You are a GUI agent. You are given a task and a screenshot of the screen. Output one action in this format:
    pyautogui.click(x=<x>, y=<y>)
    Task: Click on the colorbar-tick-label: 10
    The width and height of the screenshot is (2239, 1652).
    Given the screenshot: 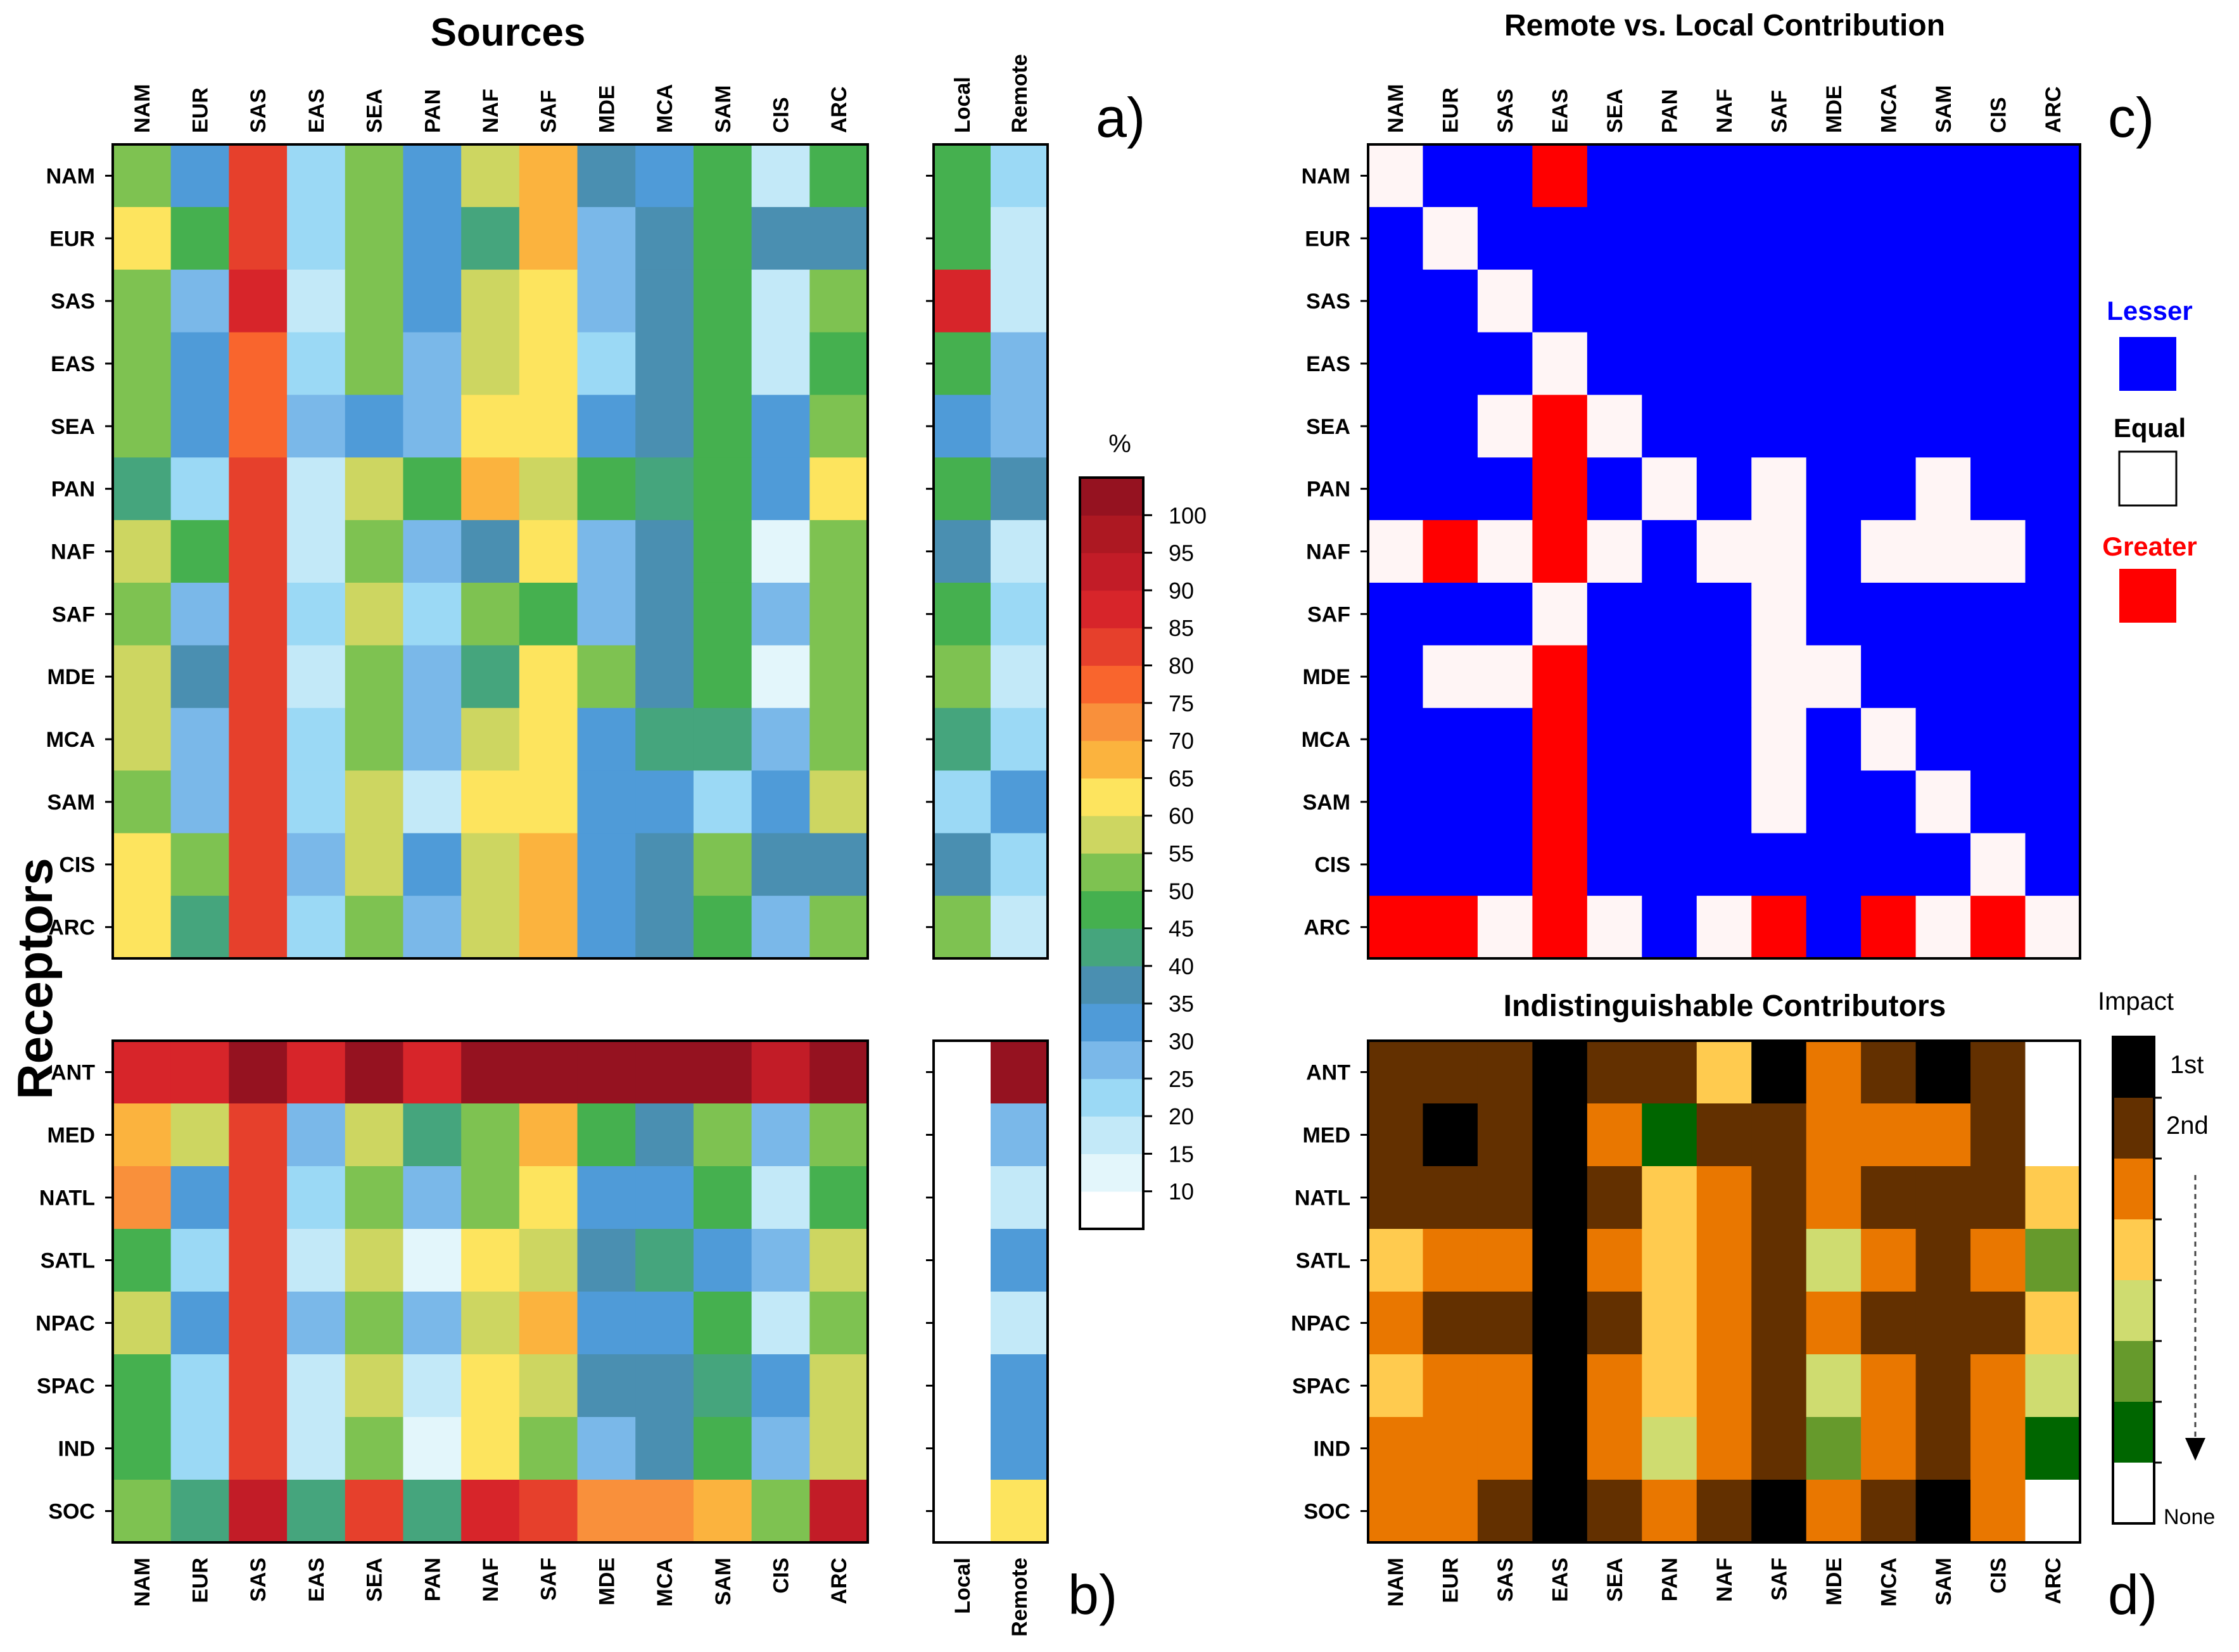 What is the action you would take?
    pyautogui.click(x=1181, y=1192)
    